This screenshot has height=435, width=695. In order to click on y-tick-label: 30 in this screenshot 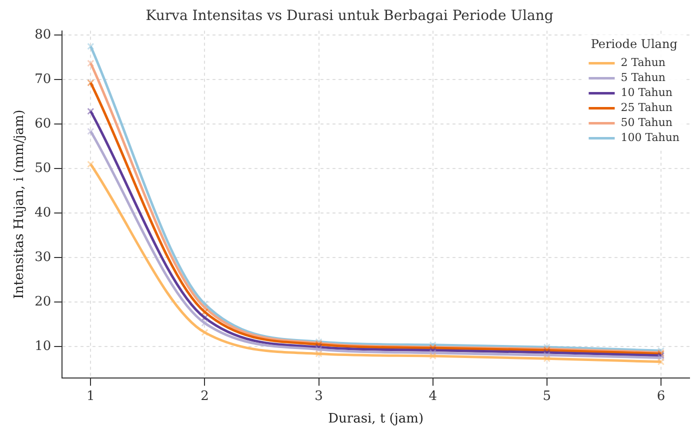, I will do `click(43, 258)`.